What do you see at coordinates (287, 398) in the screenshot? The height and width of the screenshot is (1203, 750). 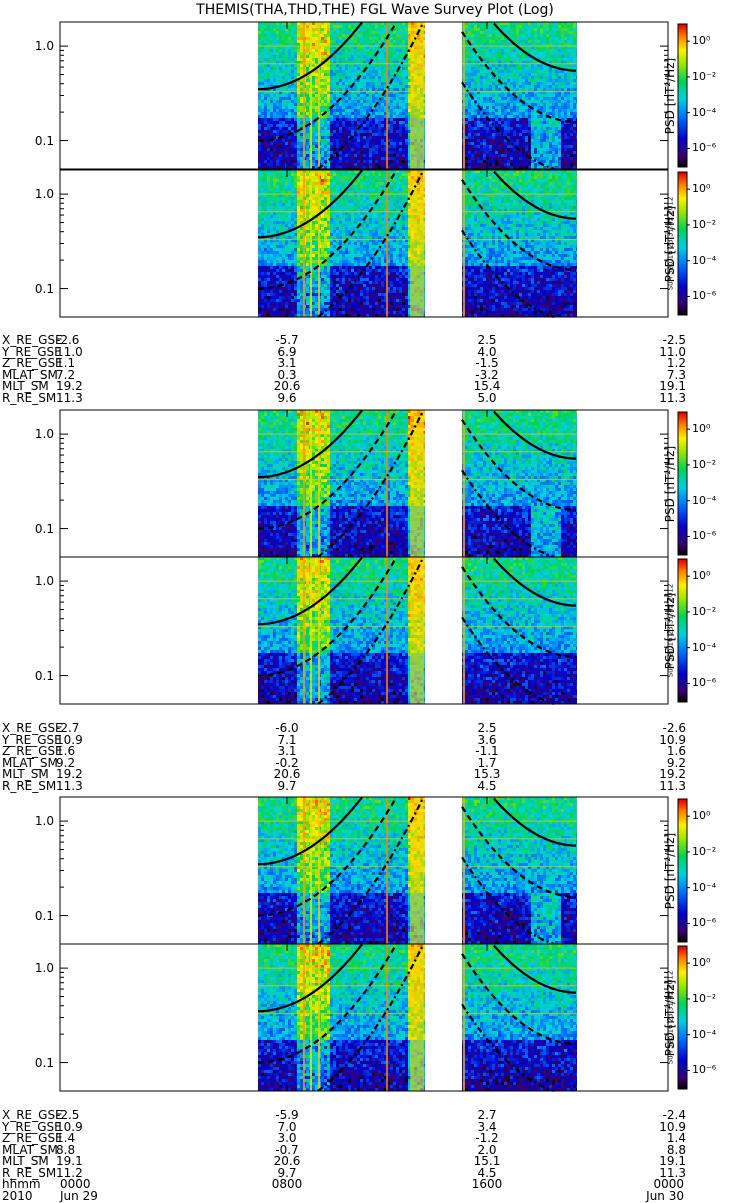 I see `ephemeris-value: 9.6` at bounding box center [287, 398].